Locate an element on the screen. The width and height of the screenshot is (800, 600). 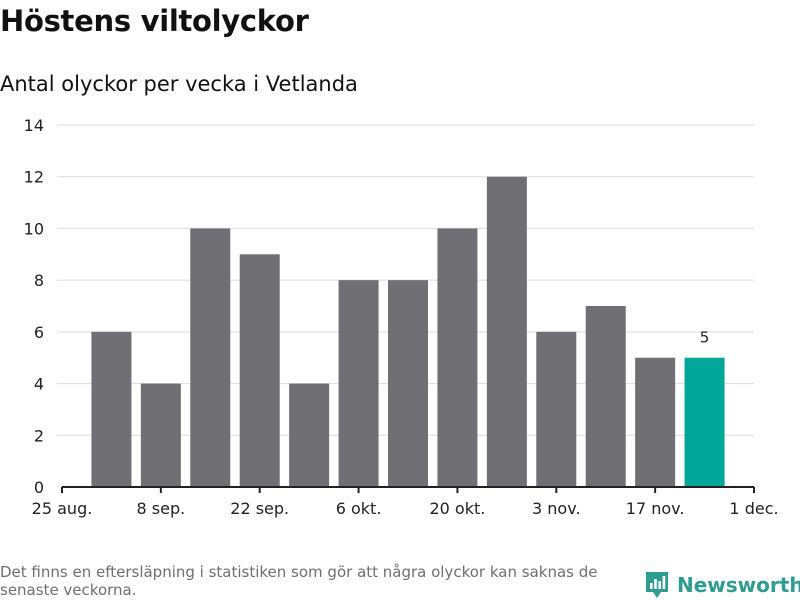
y-tick-label: 2 is located at coordinates (39, 435).